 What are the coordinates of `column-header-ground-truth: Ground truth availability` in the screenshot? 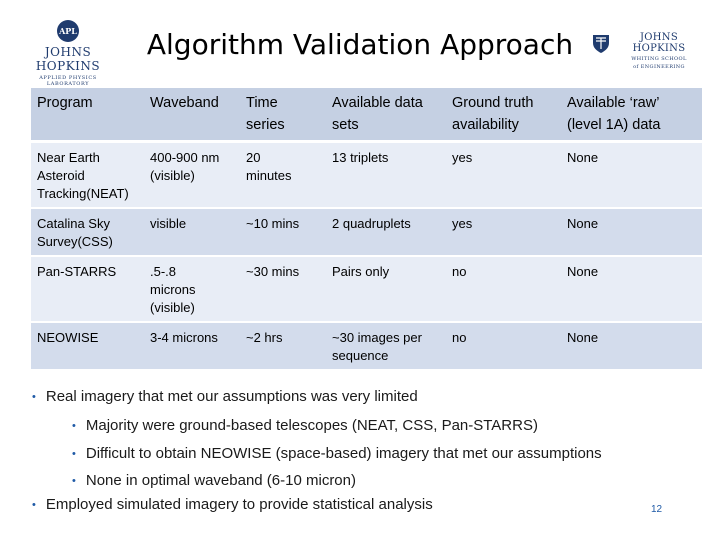 It's located at (503, 115).